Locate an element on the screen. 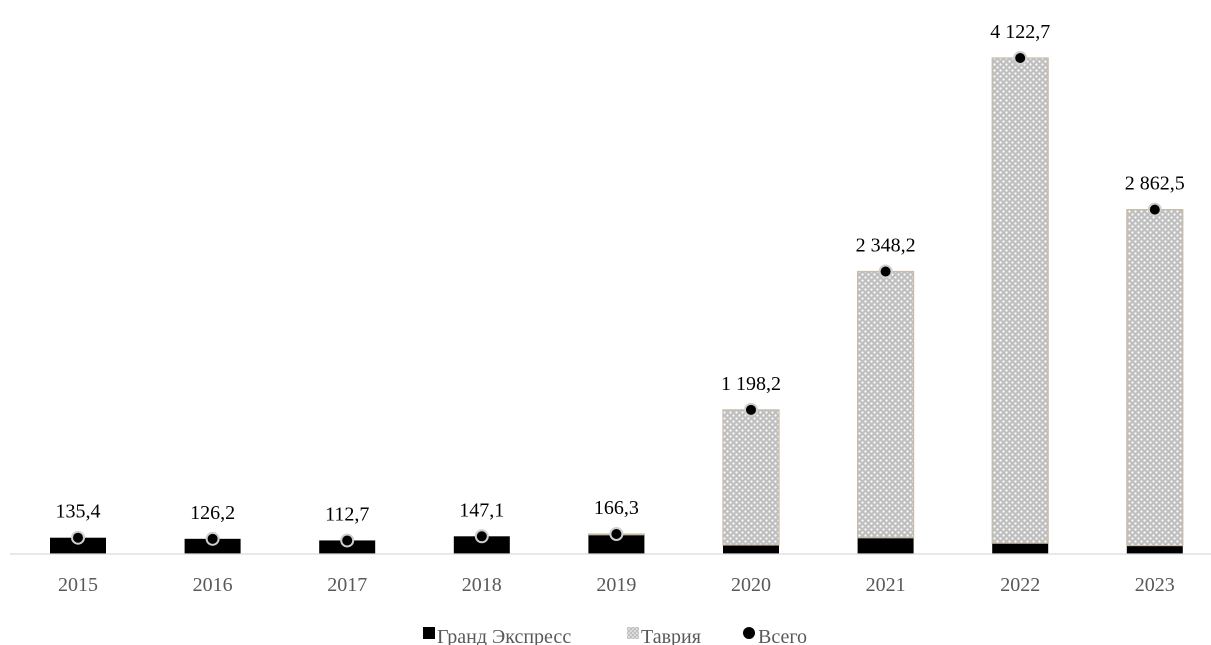 The height and width of the screenshot is (645, 1211). legend-marker-total is located at coordinates (749, 633).